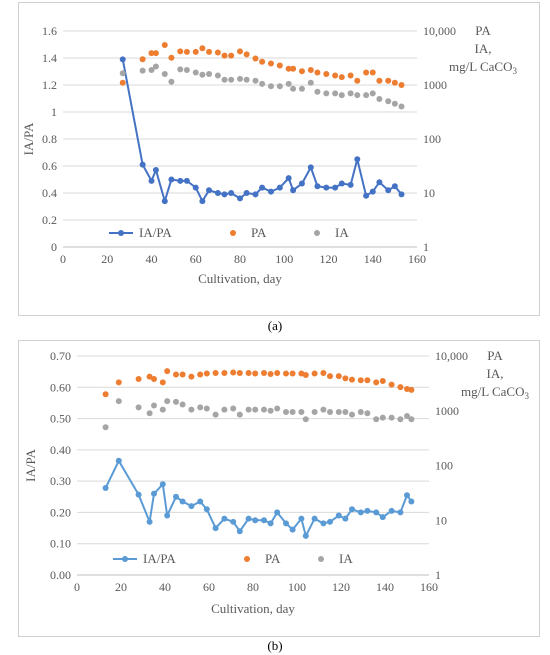 Image resolution: width=550 pixels, height=655 pixels. I want to click on y-tick-label: 0.2, so click(49, 220).